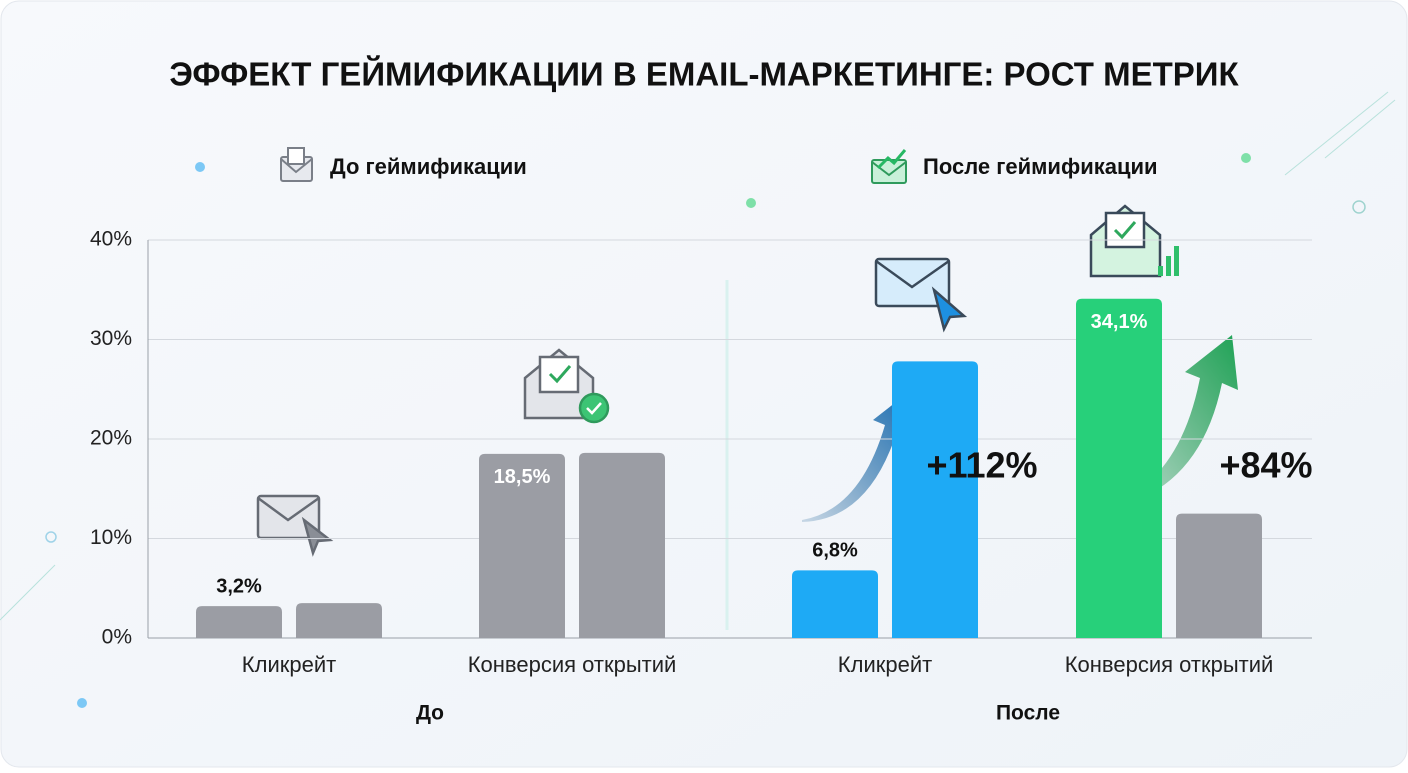  Describe the element at coordinates (239, 586) in the screenshot. I see `value-label: 3,2%` at that location.